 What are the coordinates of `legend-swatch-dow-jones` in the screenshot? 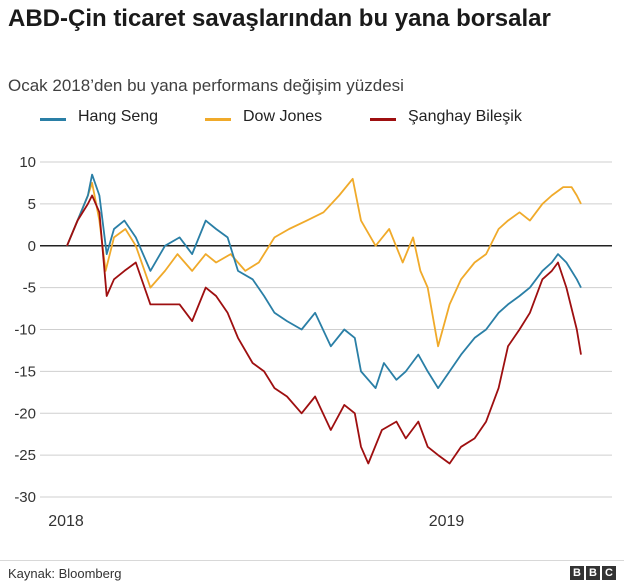 It's located at (218, 119).